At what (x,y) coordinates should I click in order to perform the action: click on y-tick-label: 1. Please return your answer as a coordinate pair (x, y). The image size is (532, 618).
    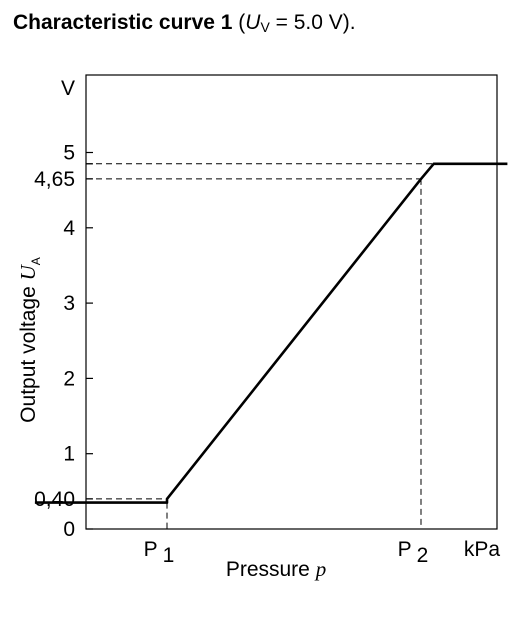
    Looking at the image, I should click on (69, 454).